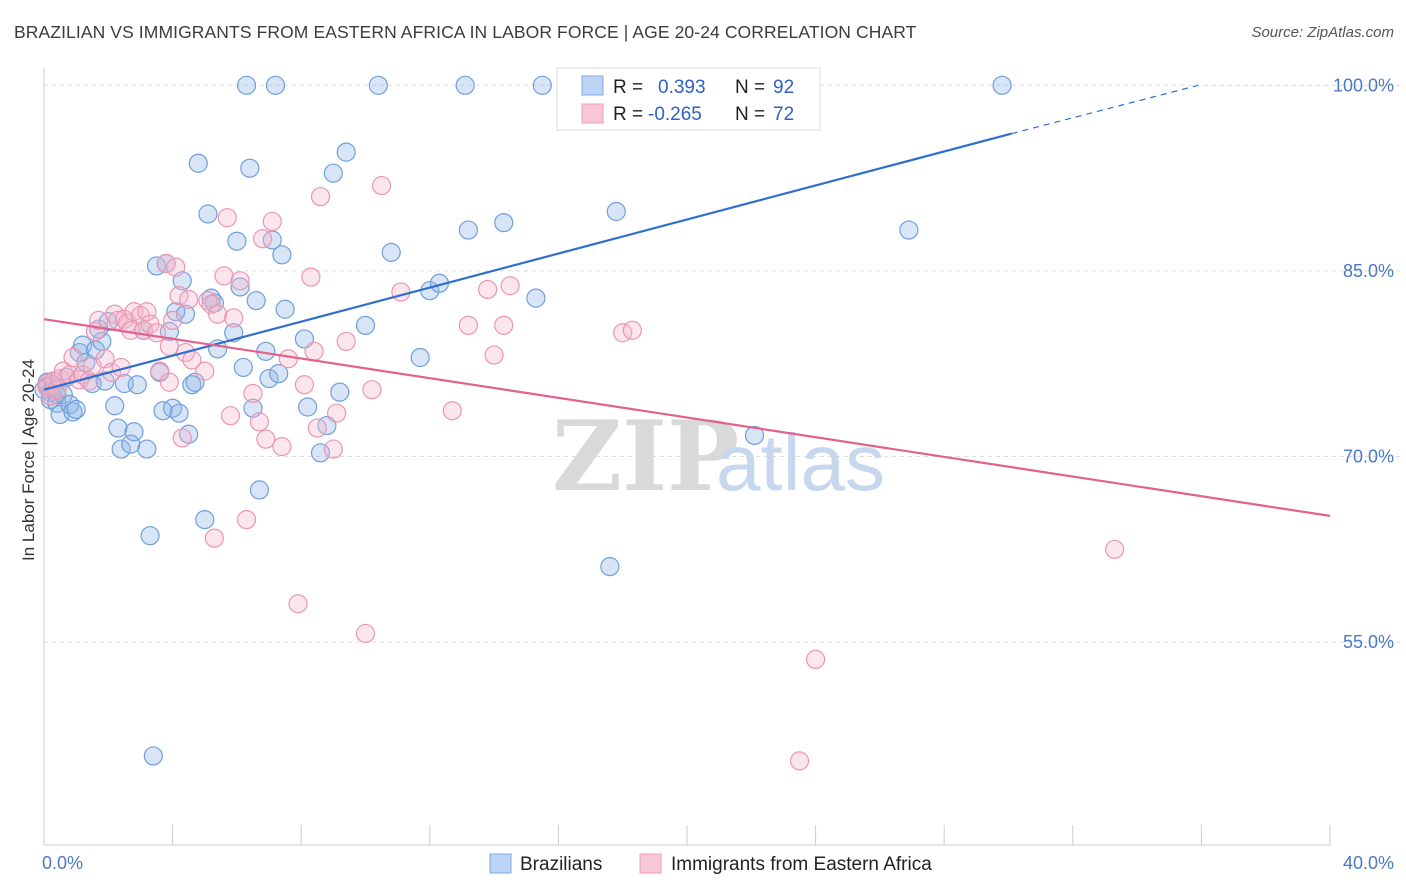  What do you see at coordinates (1368, 457) in the screenshot?
I see `y-tick-label: 70.0%` at bounding box center [1368, 457].